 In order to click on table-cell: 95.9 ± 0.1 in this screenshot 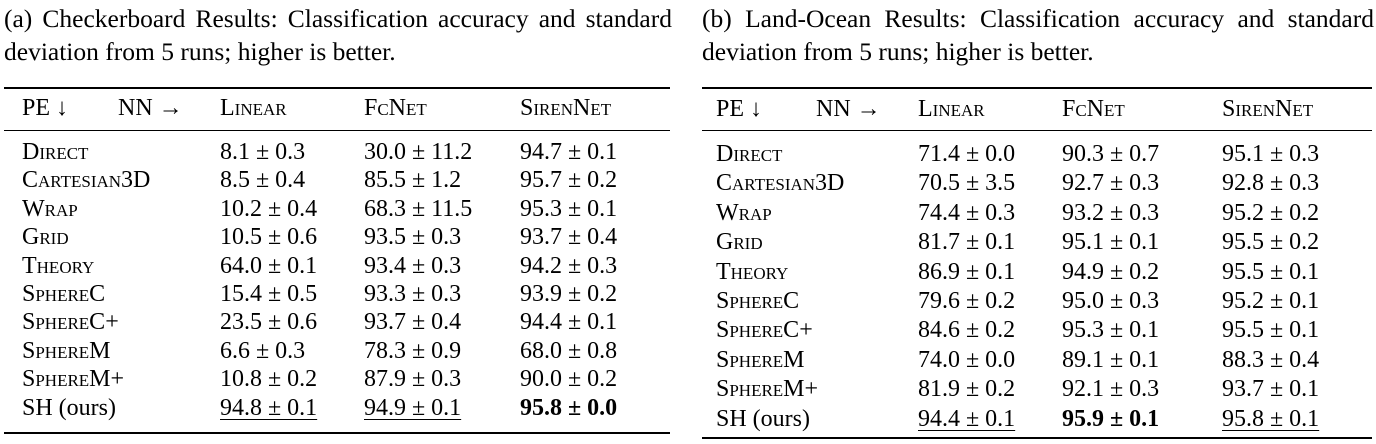, I will do `click(1111, 418)`.